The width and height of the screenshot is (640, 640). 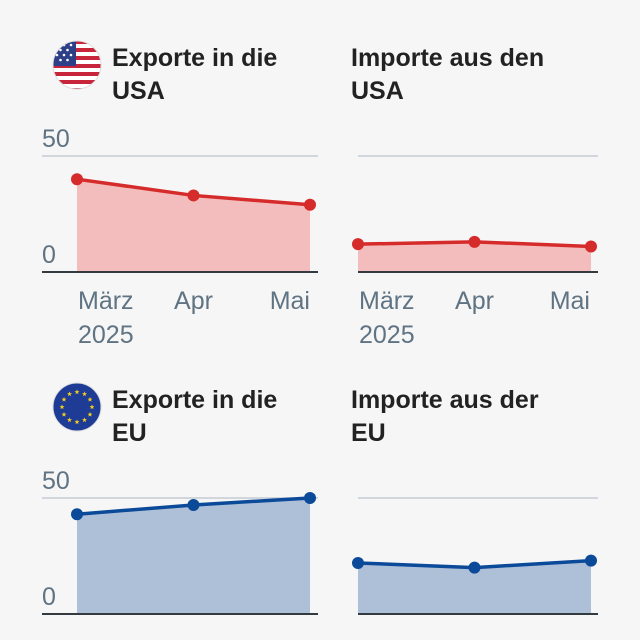 What do you see at coordinates (195, 416) in the screenshot?
I see `panel-title-exports-eu: Exporte in die EU` at bounding box center [195, 416].